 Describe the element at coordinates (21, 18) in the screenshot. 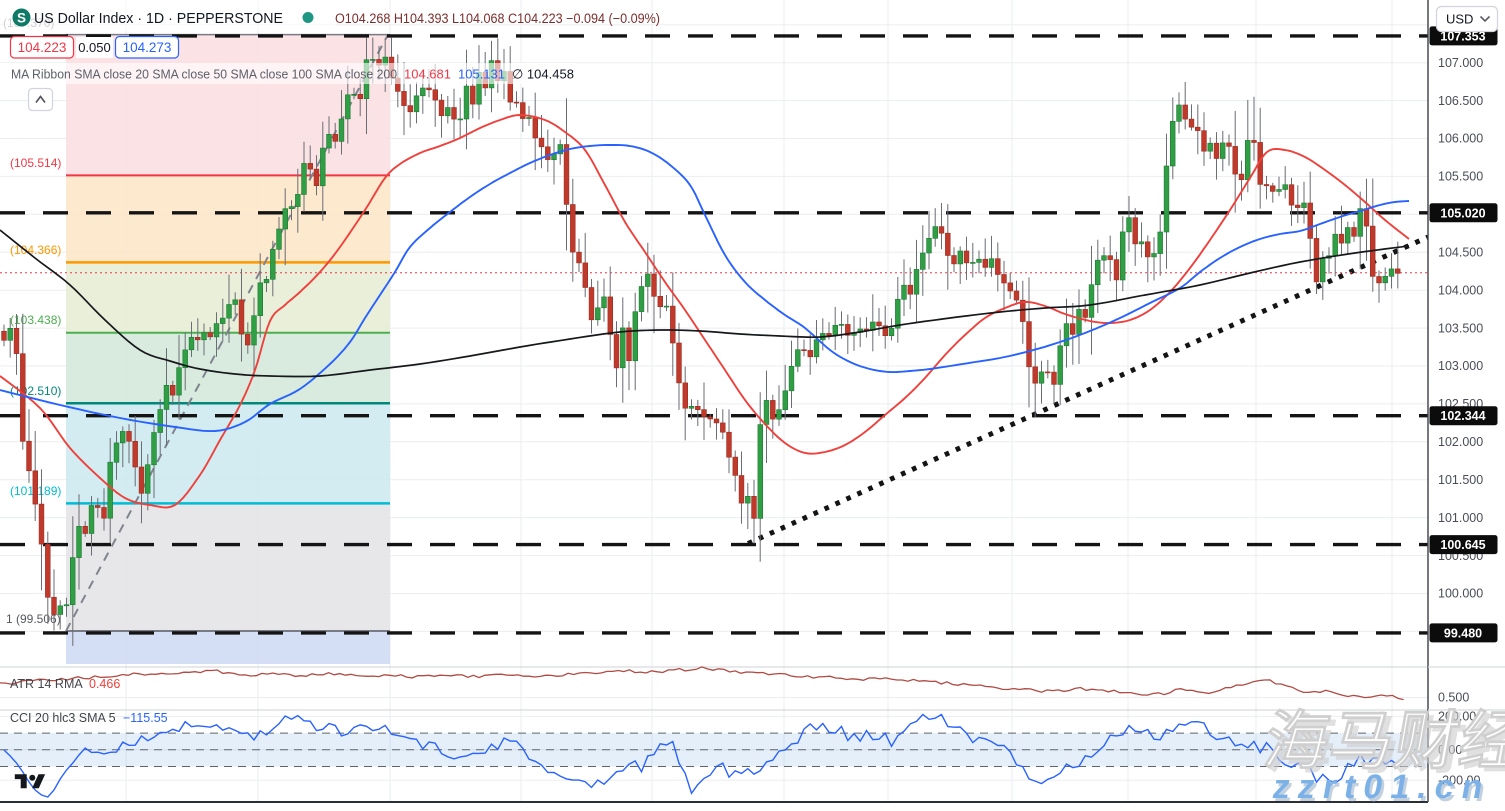

I see `svg-text: S` at that location.